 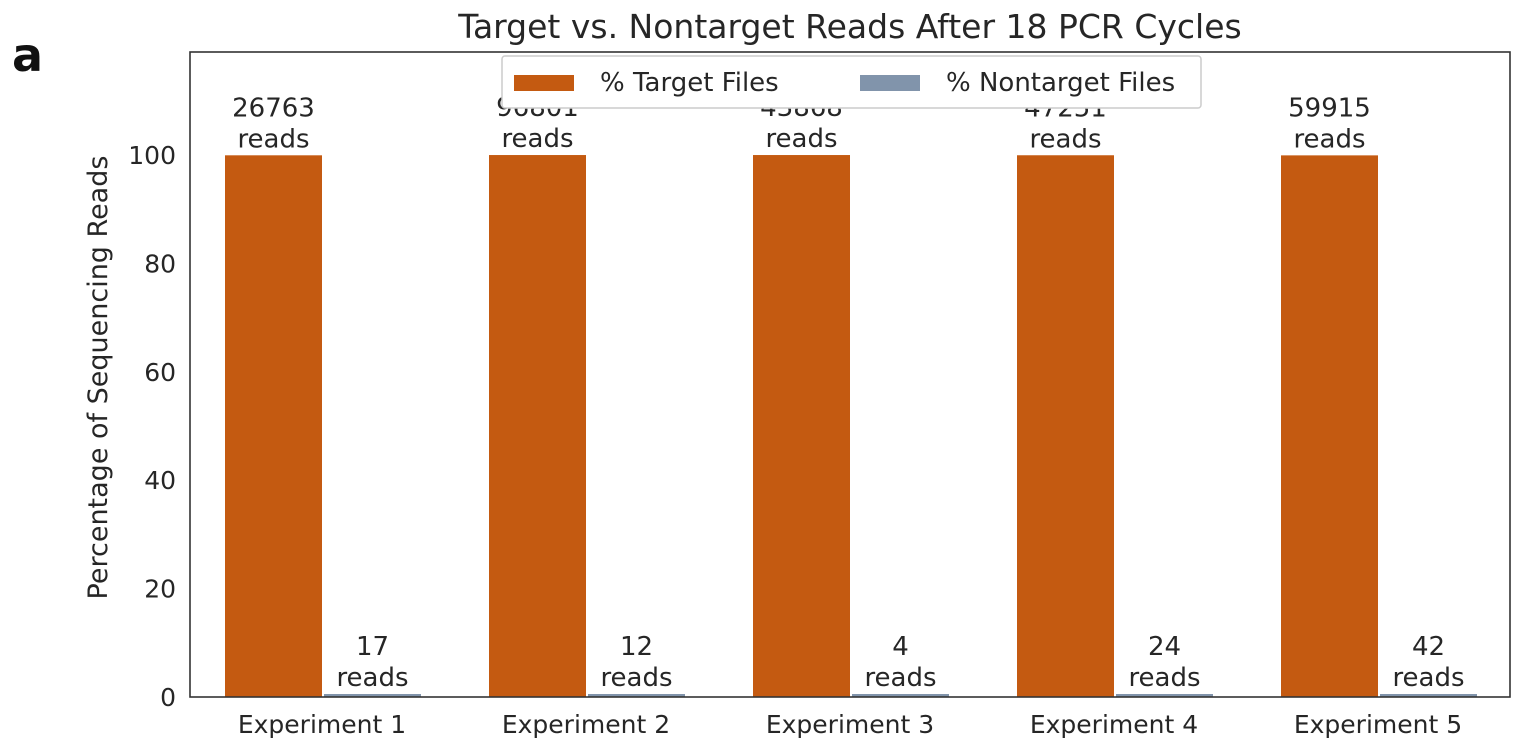 I want to click on data-label-count: 12, so click(x=636, y=647).